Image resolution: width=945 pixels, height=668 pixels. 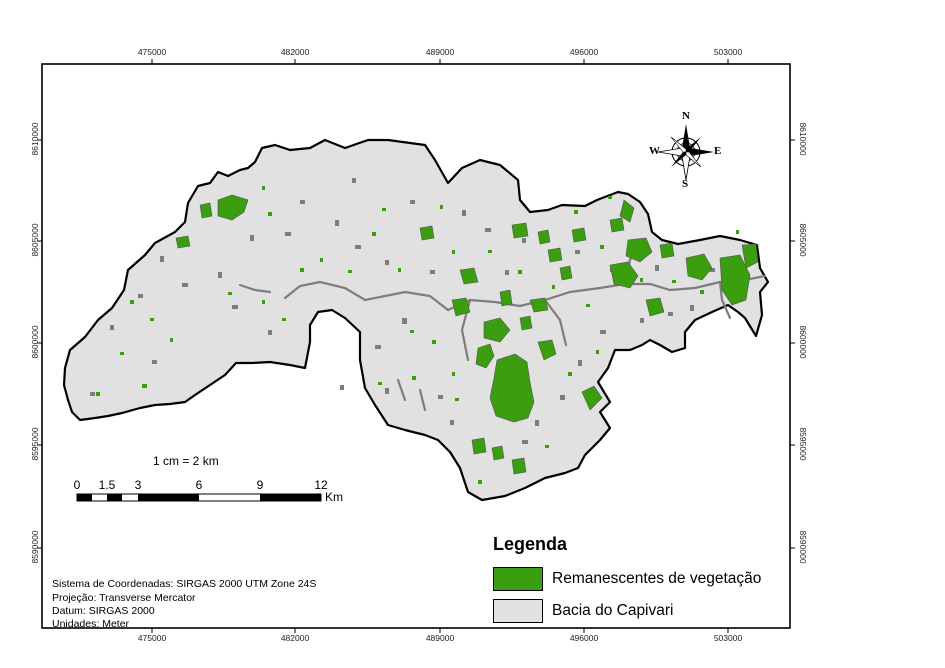 What do you see at coordinates (199, 497) in the screenshot?
I see `scale-bar` at bounding box center [199, 497].